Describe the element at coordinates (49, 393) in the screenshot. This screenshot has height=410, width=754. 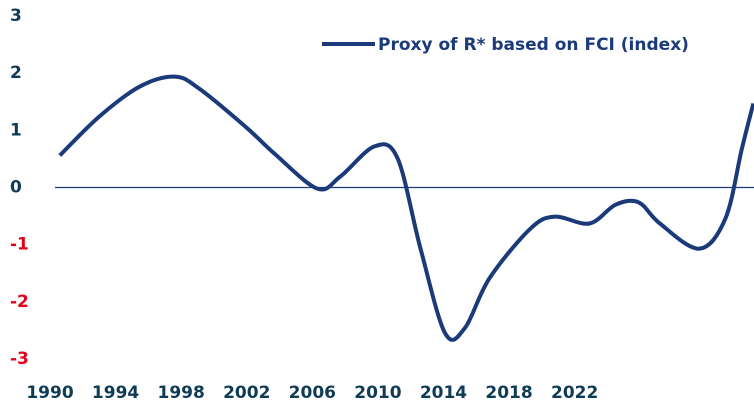
I see `x-tick-label: 1990` at that location.